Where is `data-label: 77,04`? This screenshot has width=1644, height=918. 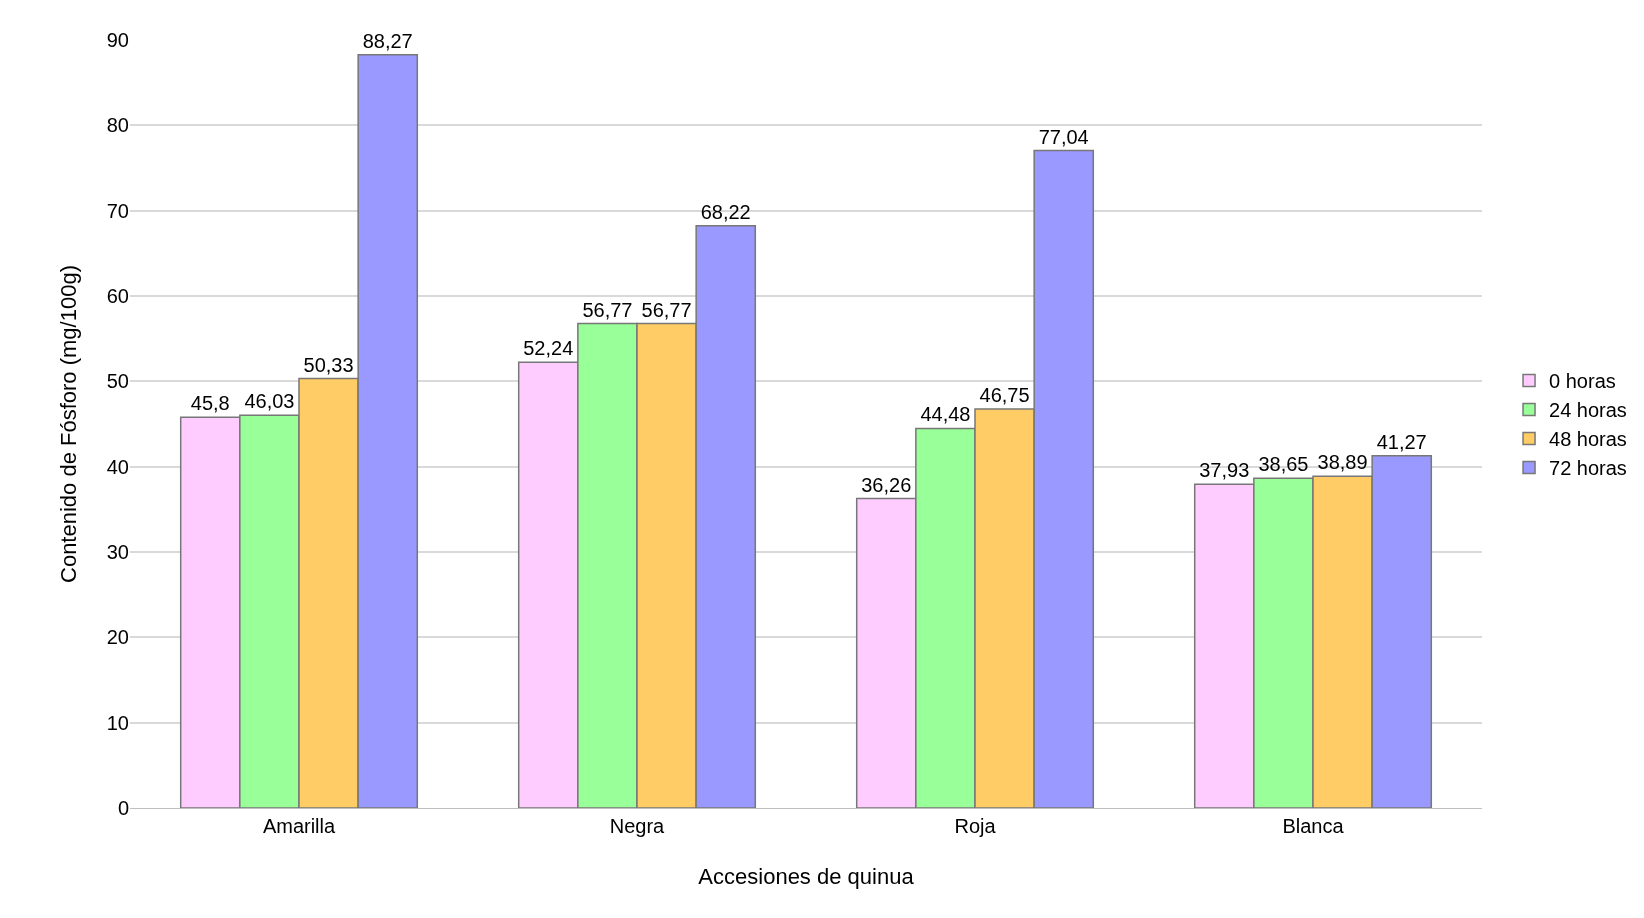 data-label: 77,04 is located at coordinates (1063, 136).